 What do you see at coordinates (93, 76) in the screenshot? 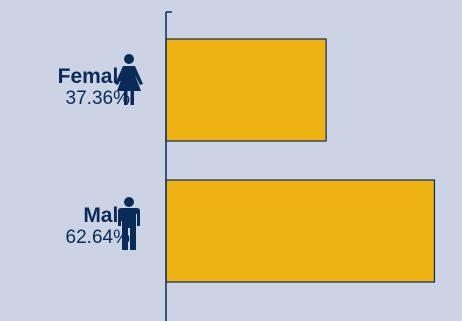
I see `category-name-female: Female` at bounding box center [93, 76].